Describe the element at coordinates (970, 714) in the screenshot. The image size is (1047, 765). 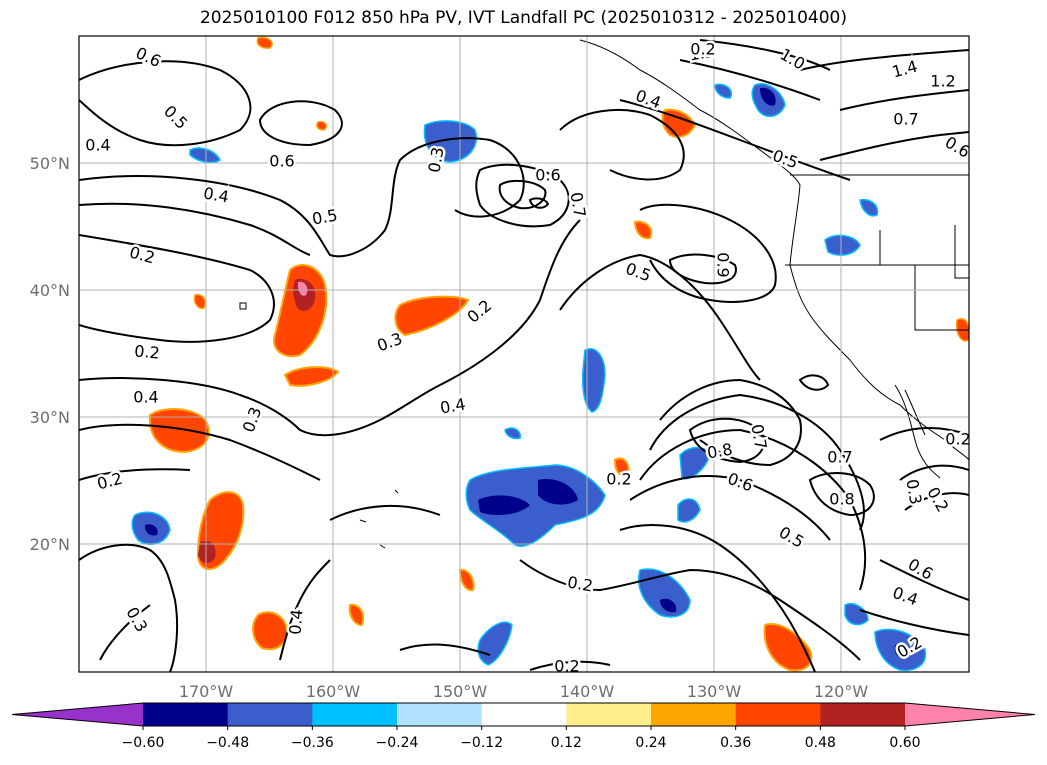
I see `colorbar-extend-high` at that location.